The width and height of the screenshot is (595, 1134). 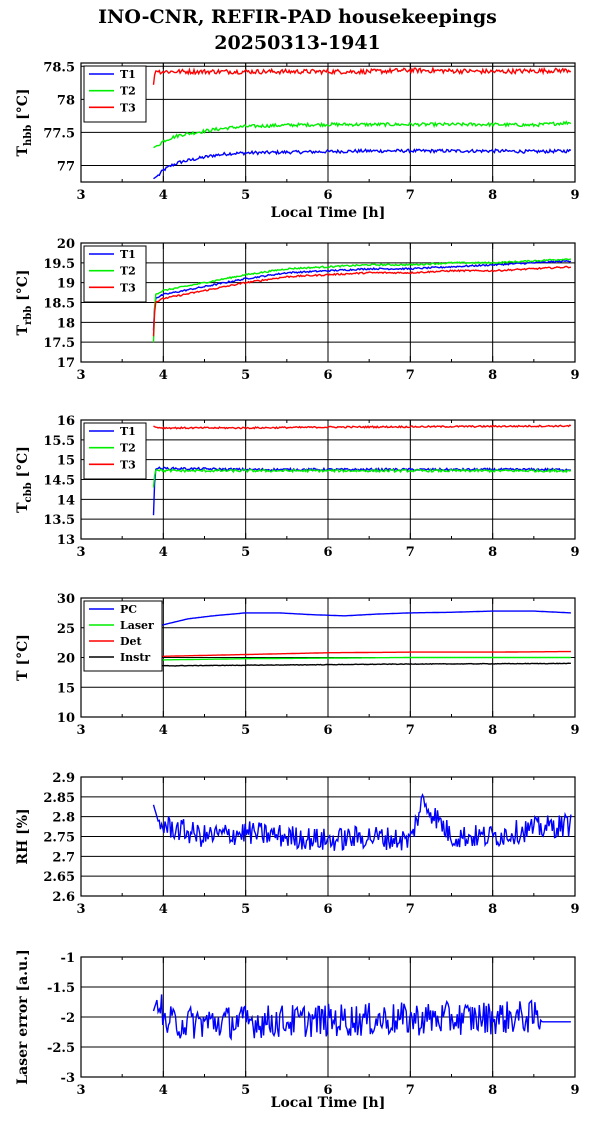 What do you see at coordinates (63, 857) in the screenshot?
I see `y-tick-label: 2.7` at bounding box center [63, 857].